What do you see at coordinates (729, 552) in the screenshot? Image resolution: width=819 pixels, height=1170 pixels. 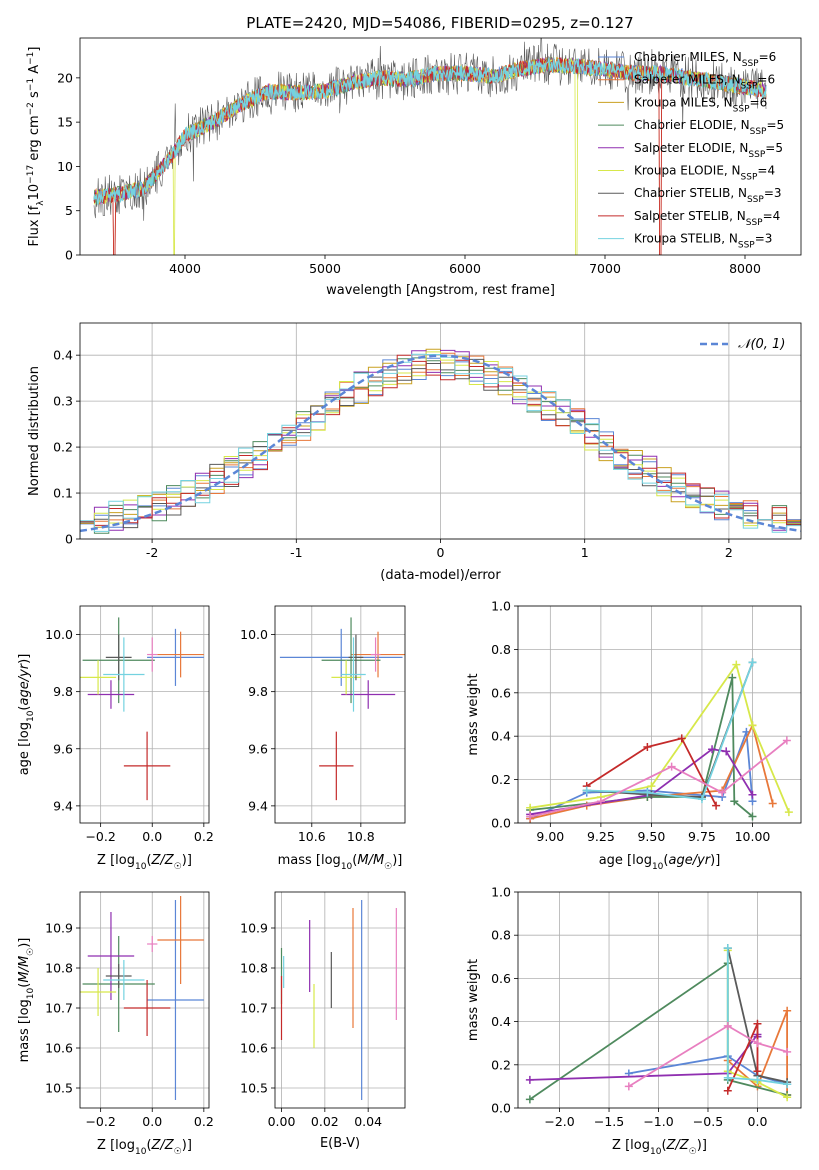 I see `x-tick-label: 2` at bounding box center [729, 552].